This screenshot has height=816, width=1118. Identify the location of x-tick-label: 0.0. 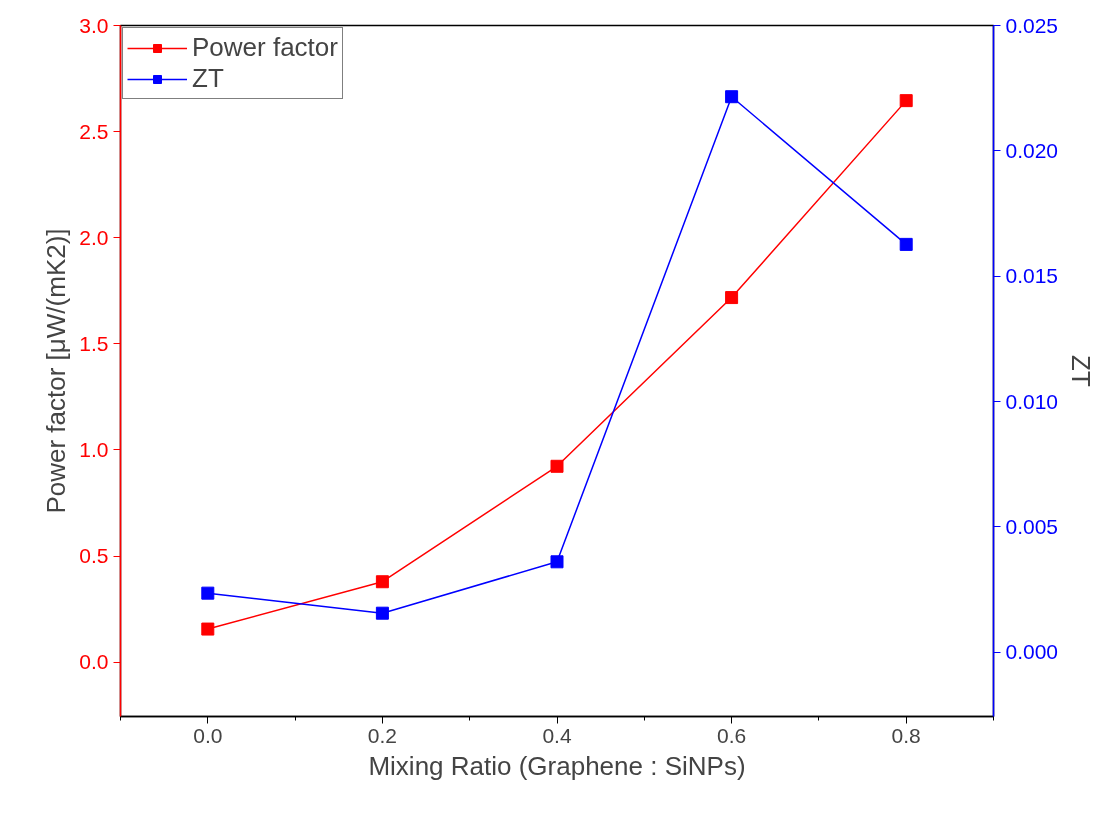
(208, 735).